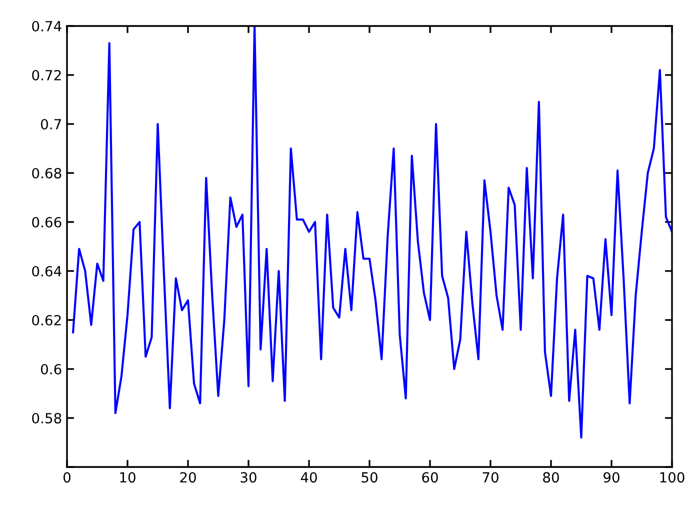 The width and height of the screenshot is (688, 516). What do you see at coordinates (47, 271) in the screenshot?
I see `y-tick-label: 0.64` at bounding box center [47, 271].